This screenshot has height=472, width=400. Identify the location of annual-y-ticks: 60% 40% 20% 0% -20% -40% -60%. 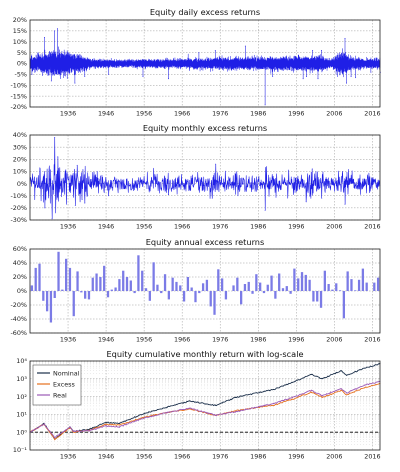
(18, 291).